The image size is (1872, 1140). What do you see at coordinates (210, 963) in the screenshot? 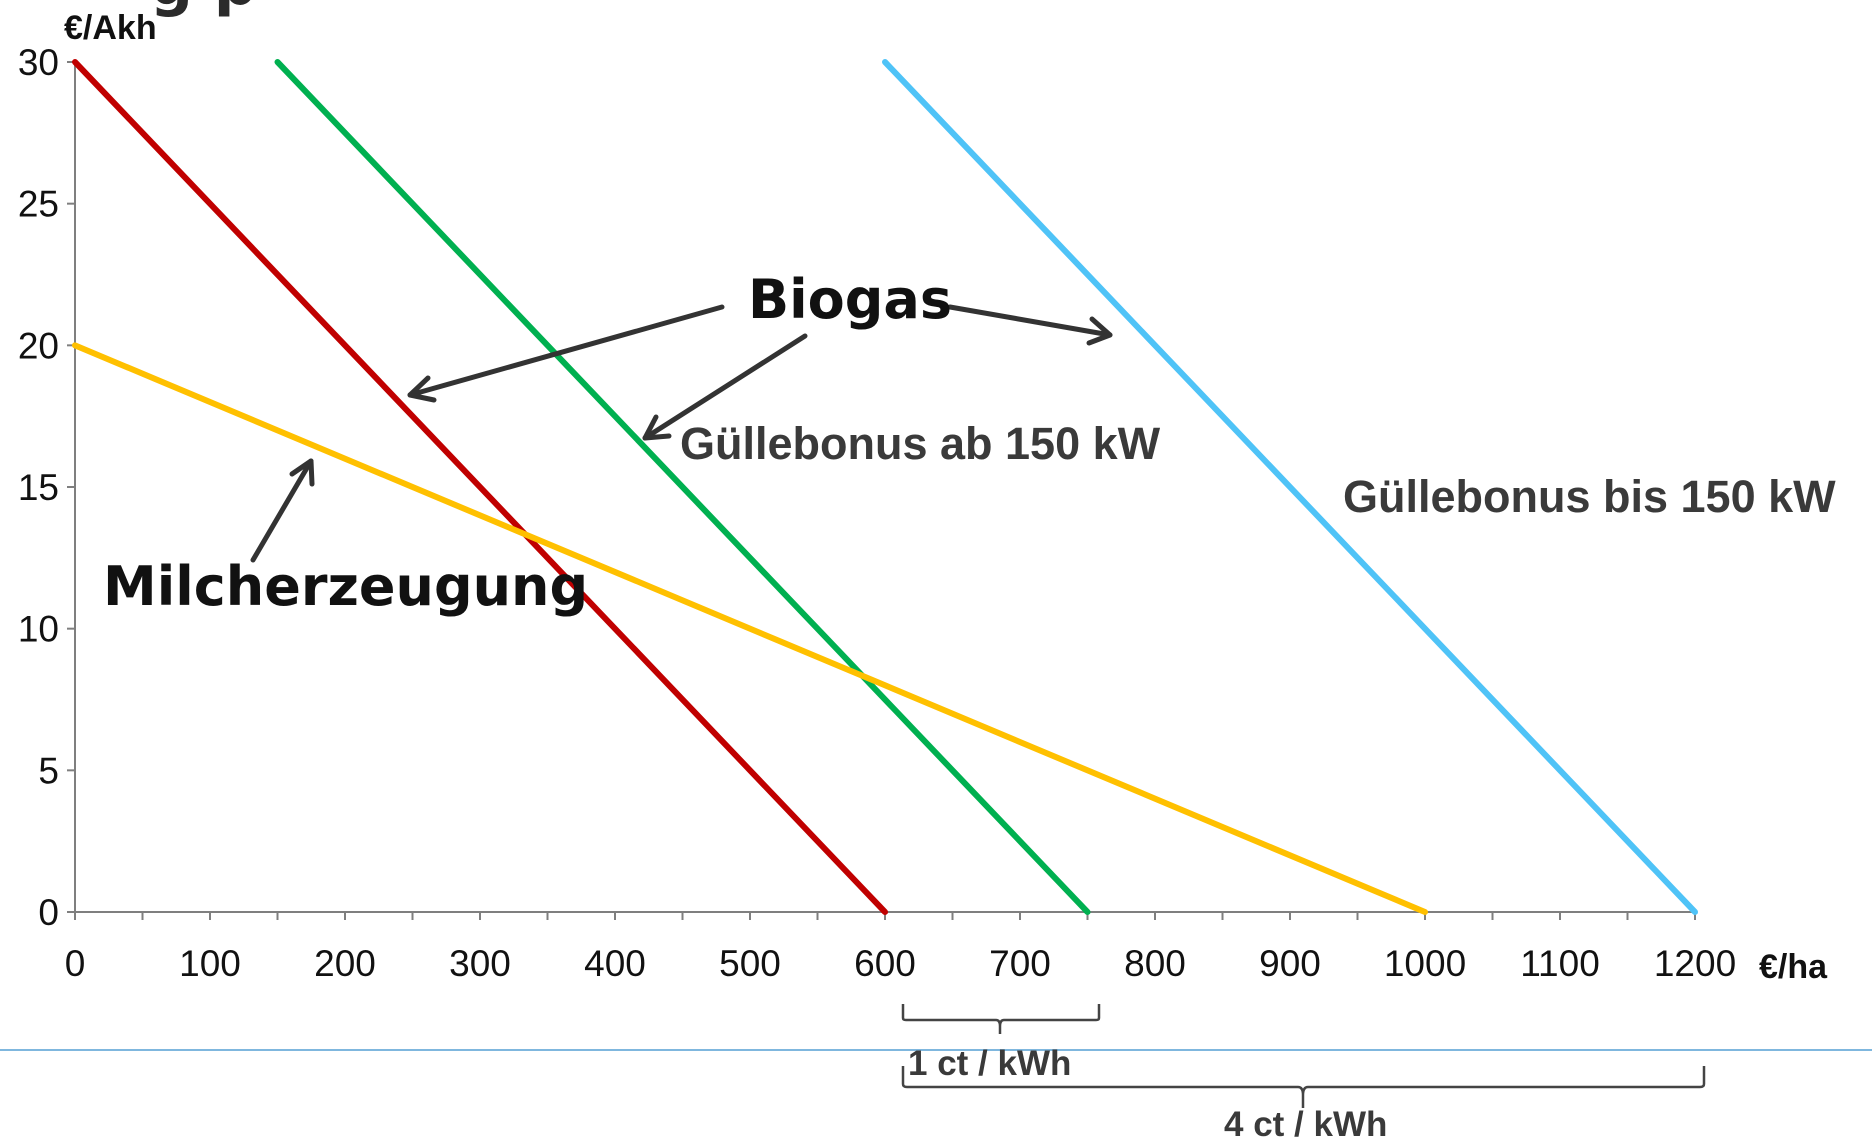
I see `x-tick-label: 100` at bounding box center [210, 963].